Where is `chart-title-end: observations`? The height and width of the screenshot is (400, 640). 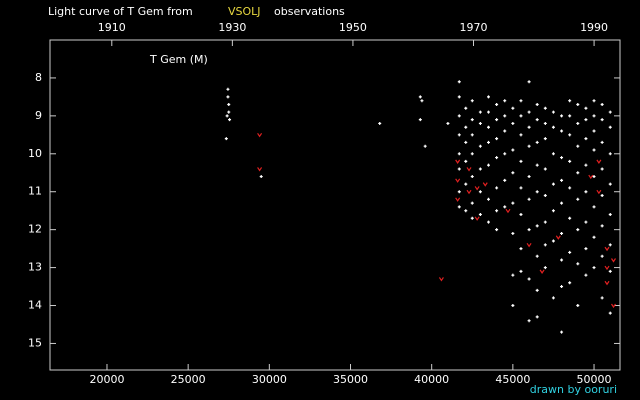 chart-title-end: observations is located at coordinates (309, 11).